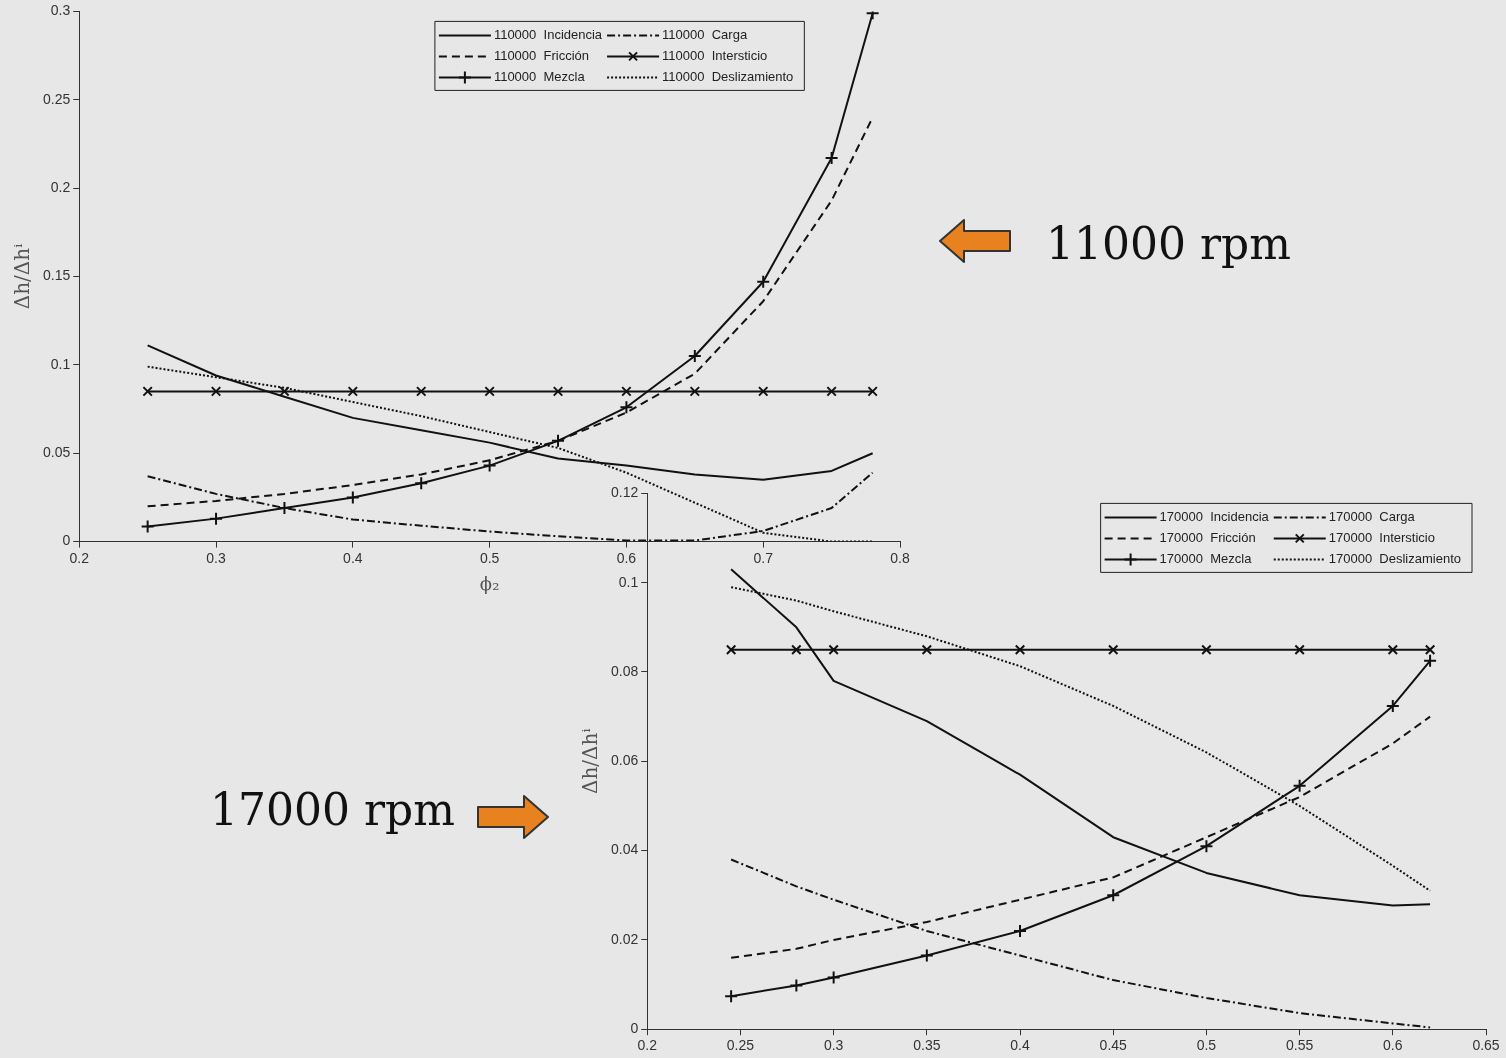  I want to click on y-tick-label: 0.3, so click(60, 10).